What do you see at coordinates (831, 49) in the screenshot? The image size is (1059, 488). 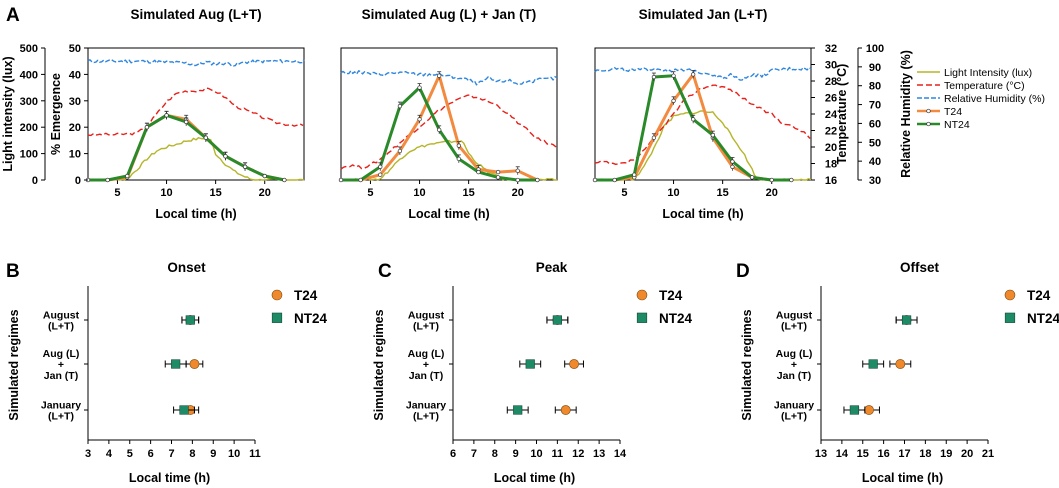 I see `y-tick-label: 32` at bounding box center [831, 49].